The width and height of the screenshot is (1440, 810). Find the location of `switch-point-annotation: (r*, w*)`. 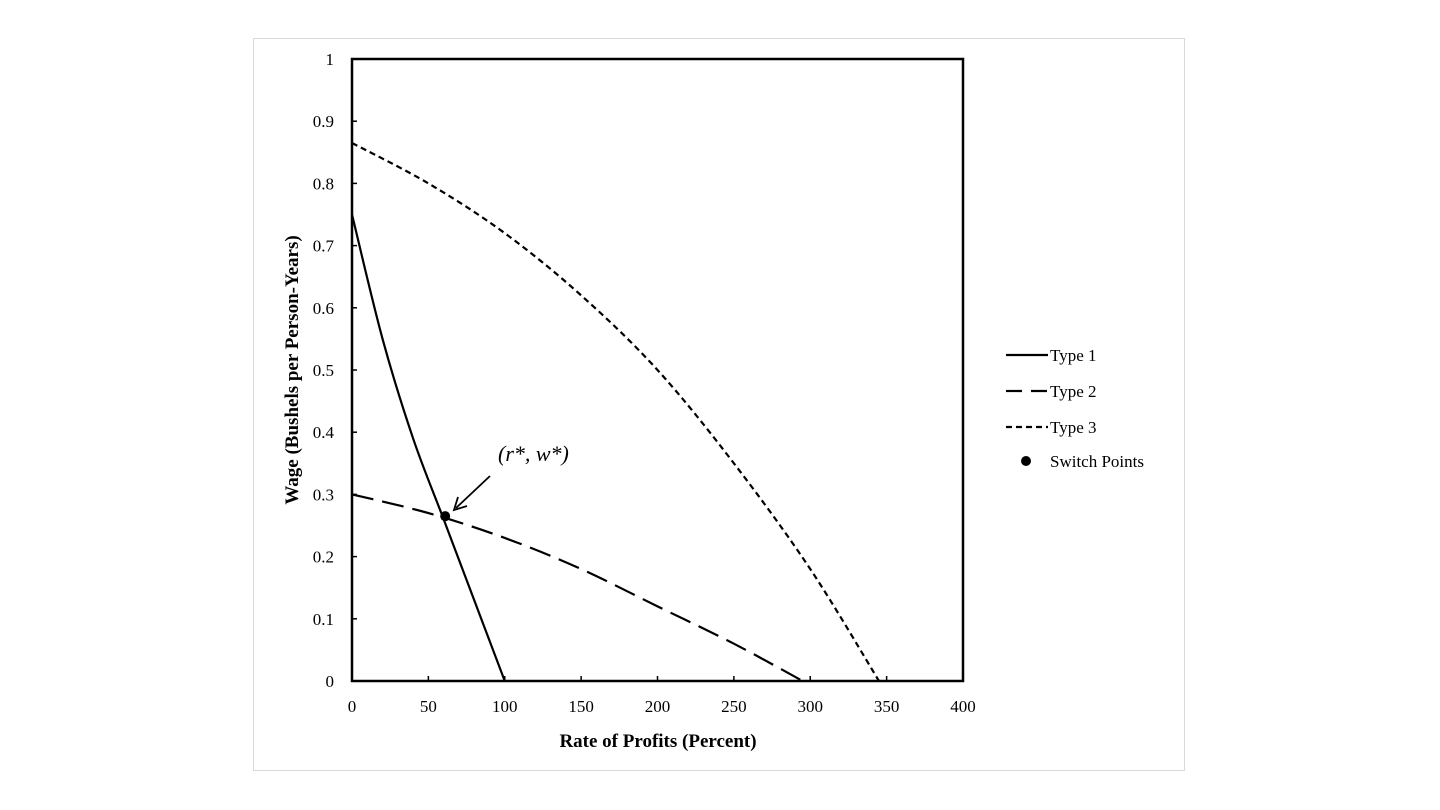

switch-point-annotation: (r*, w*) is located at coordinates (510, 476).